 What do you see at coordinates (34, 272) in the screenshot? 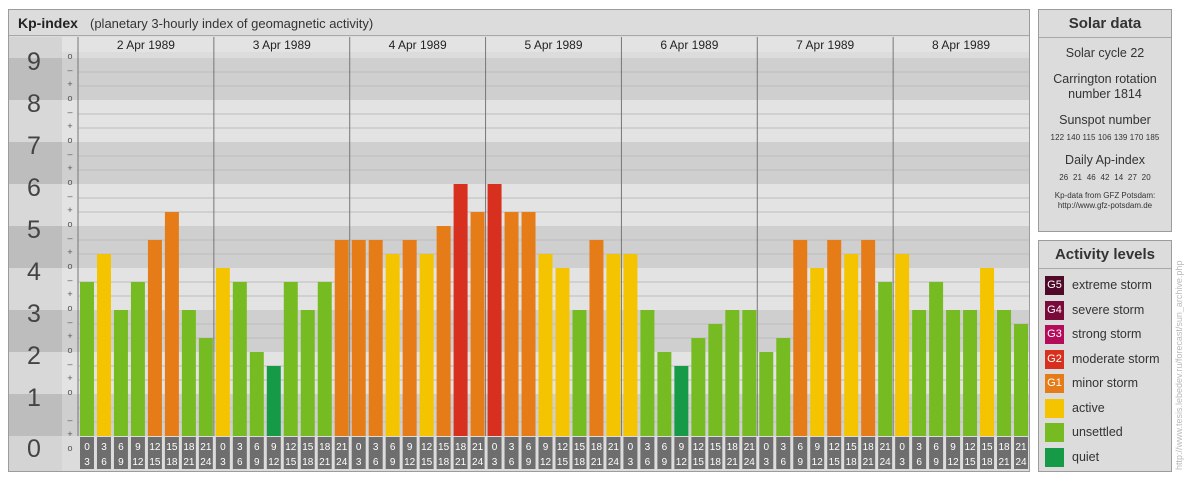
I see `y-tick-label: 4` at bounding box center [34, 272].